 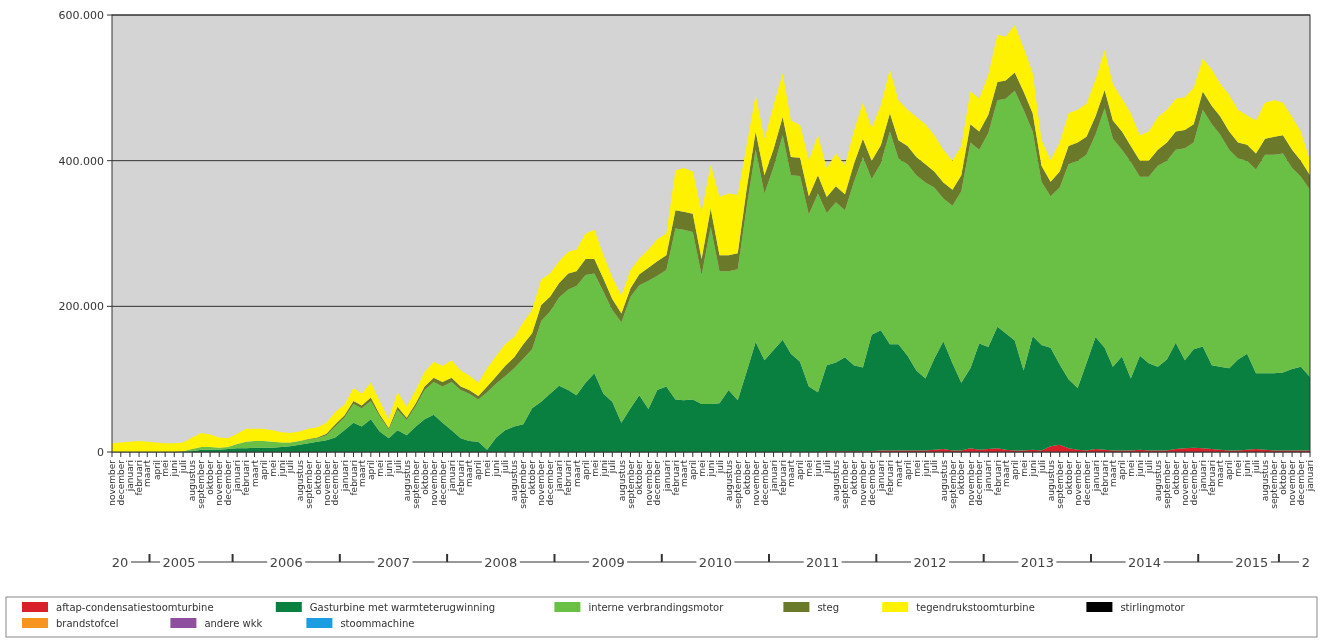 I want to click on legend-label: Gasturbine met warmteterugwinning, so click(x=402, y=607).